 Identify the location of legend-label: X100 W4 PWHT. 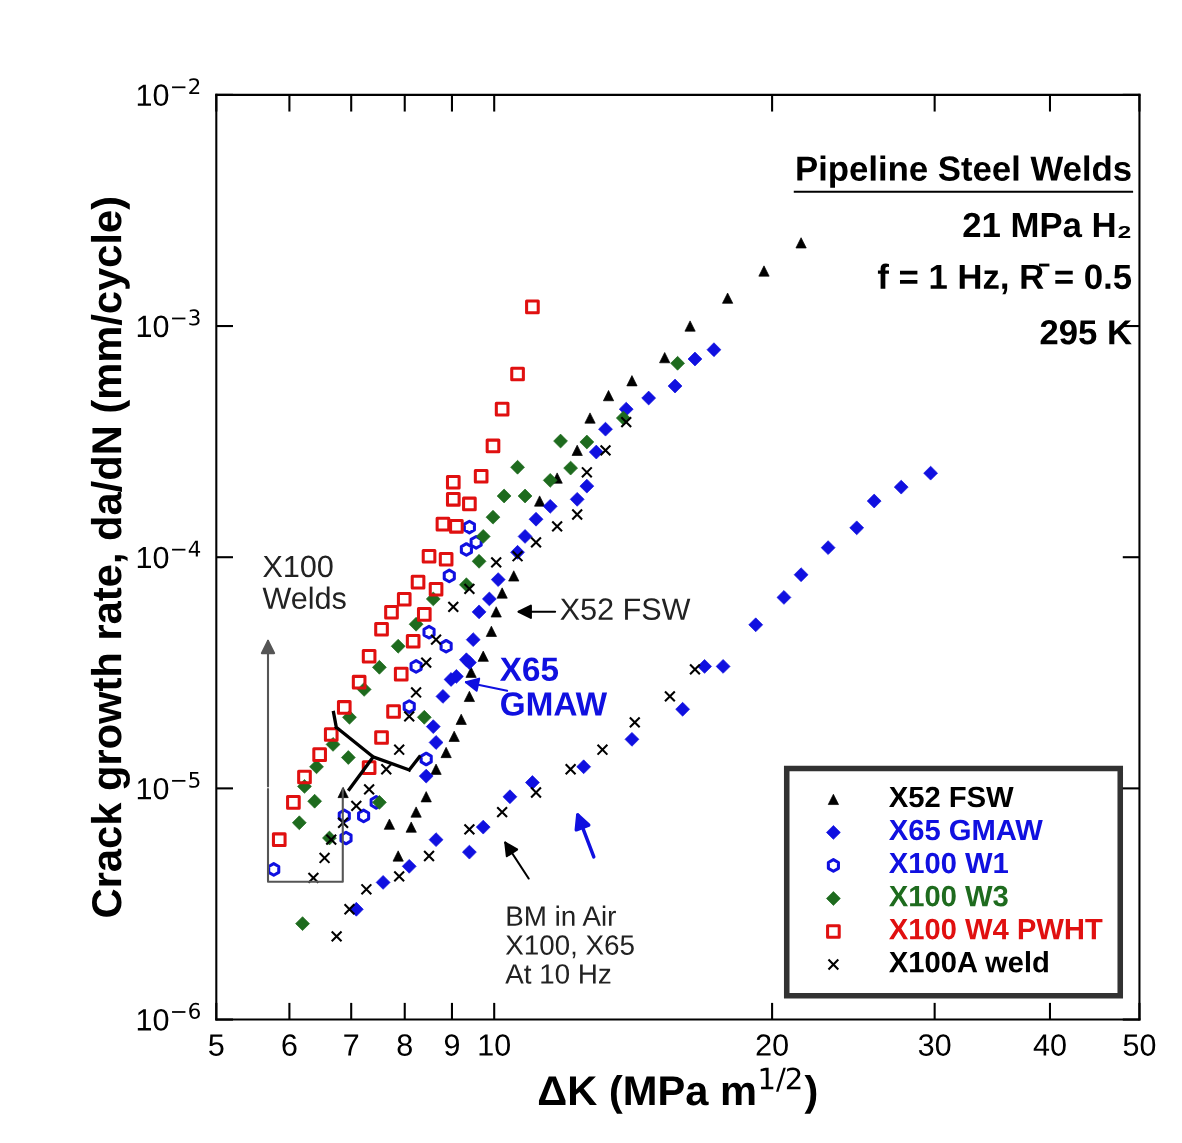
(996, 929).